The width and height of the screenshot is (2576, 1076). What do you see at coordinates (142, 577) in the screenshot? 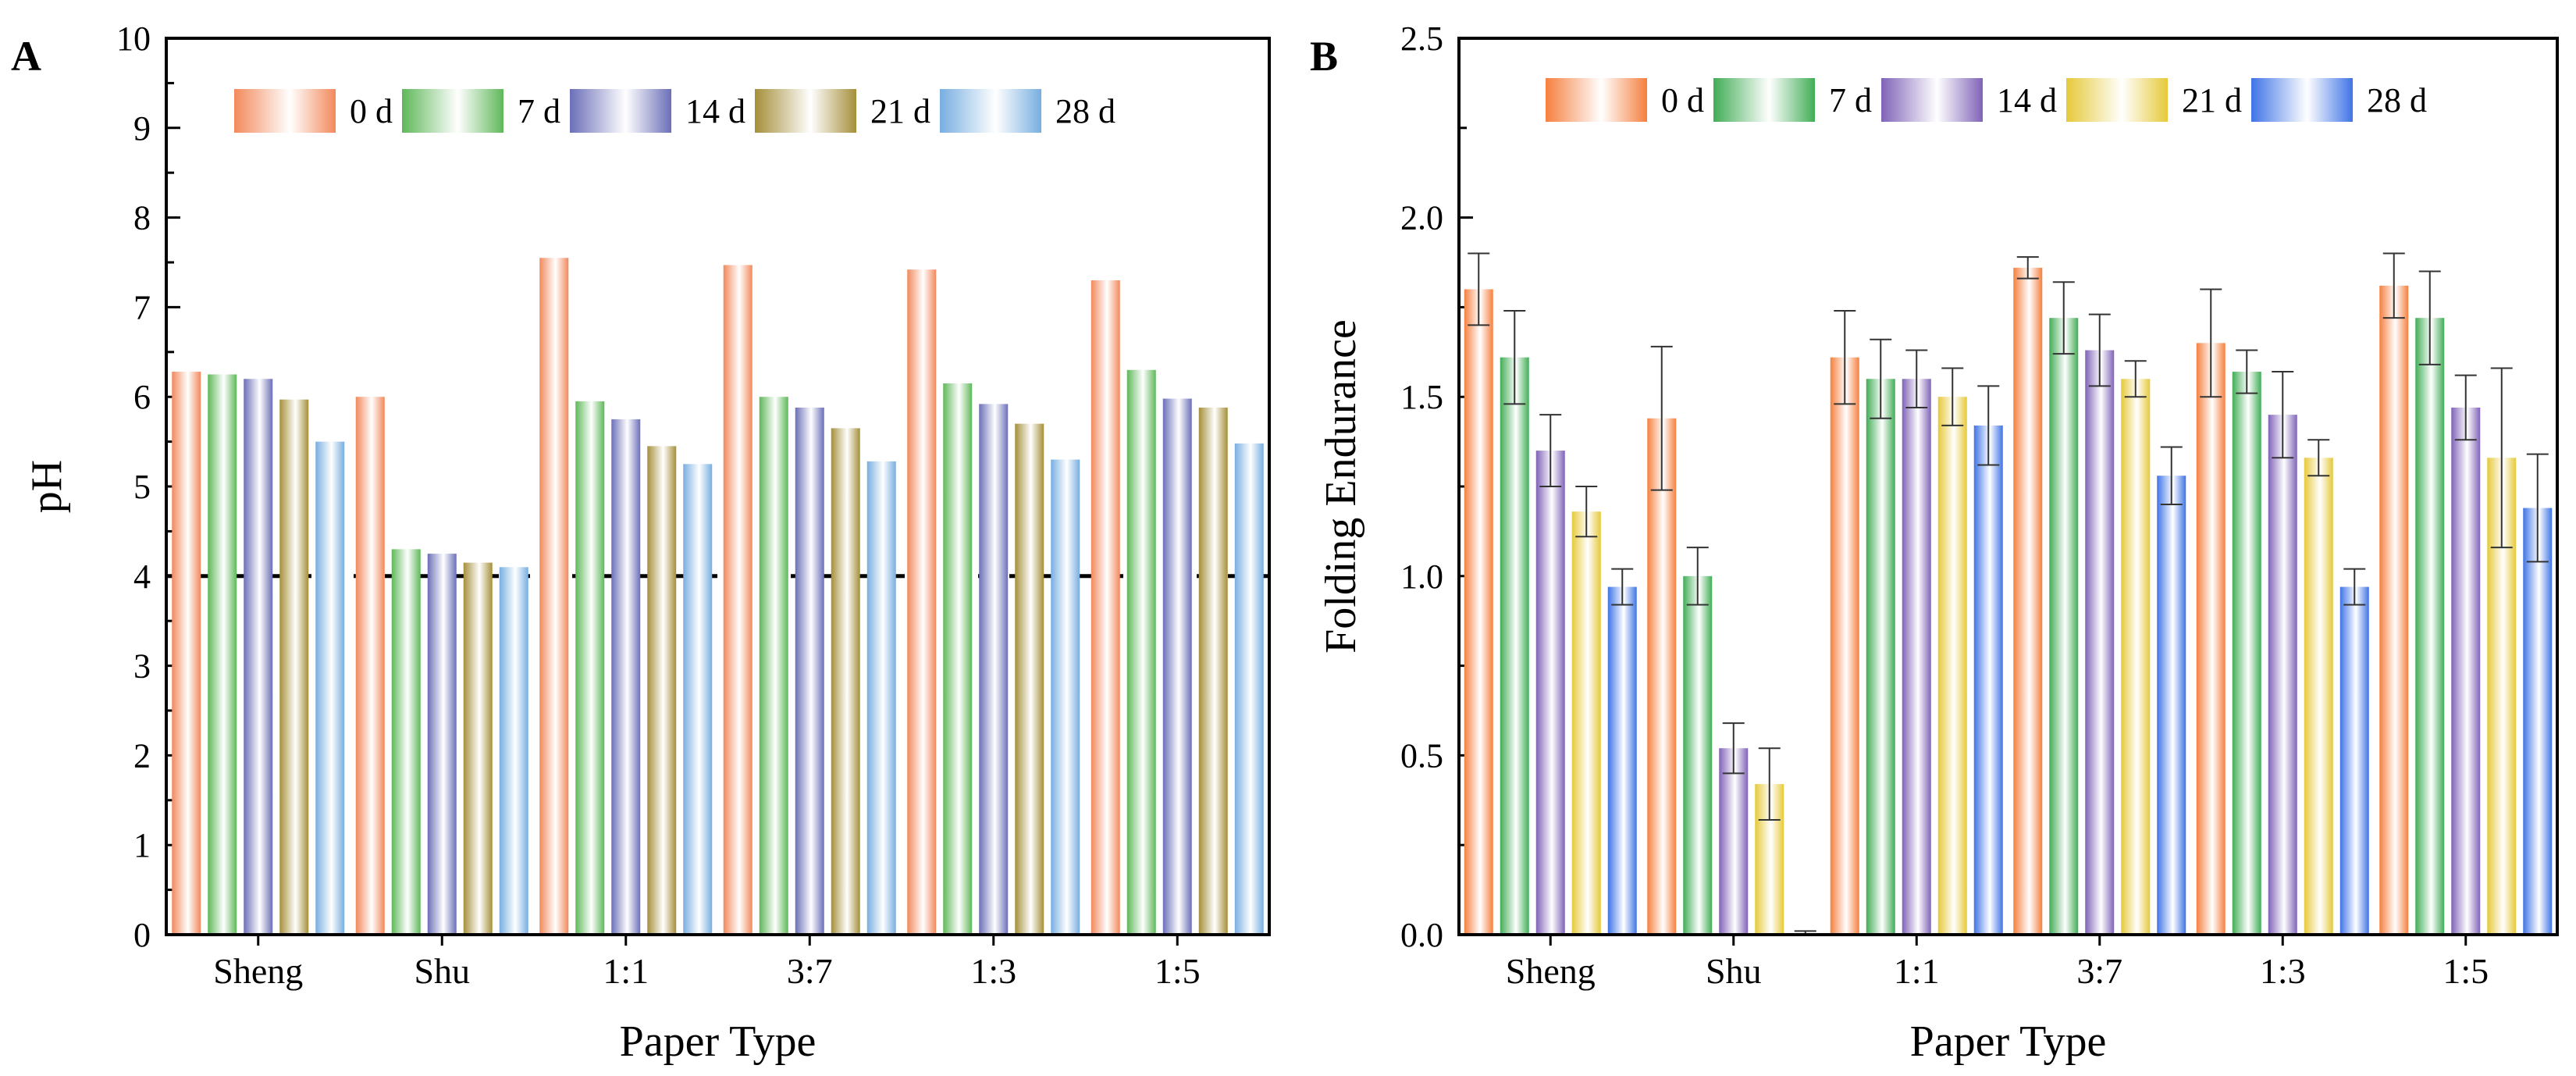
I see `y-tick-label: 4` at bounding box center [142, 577].